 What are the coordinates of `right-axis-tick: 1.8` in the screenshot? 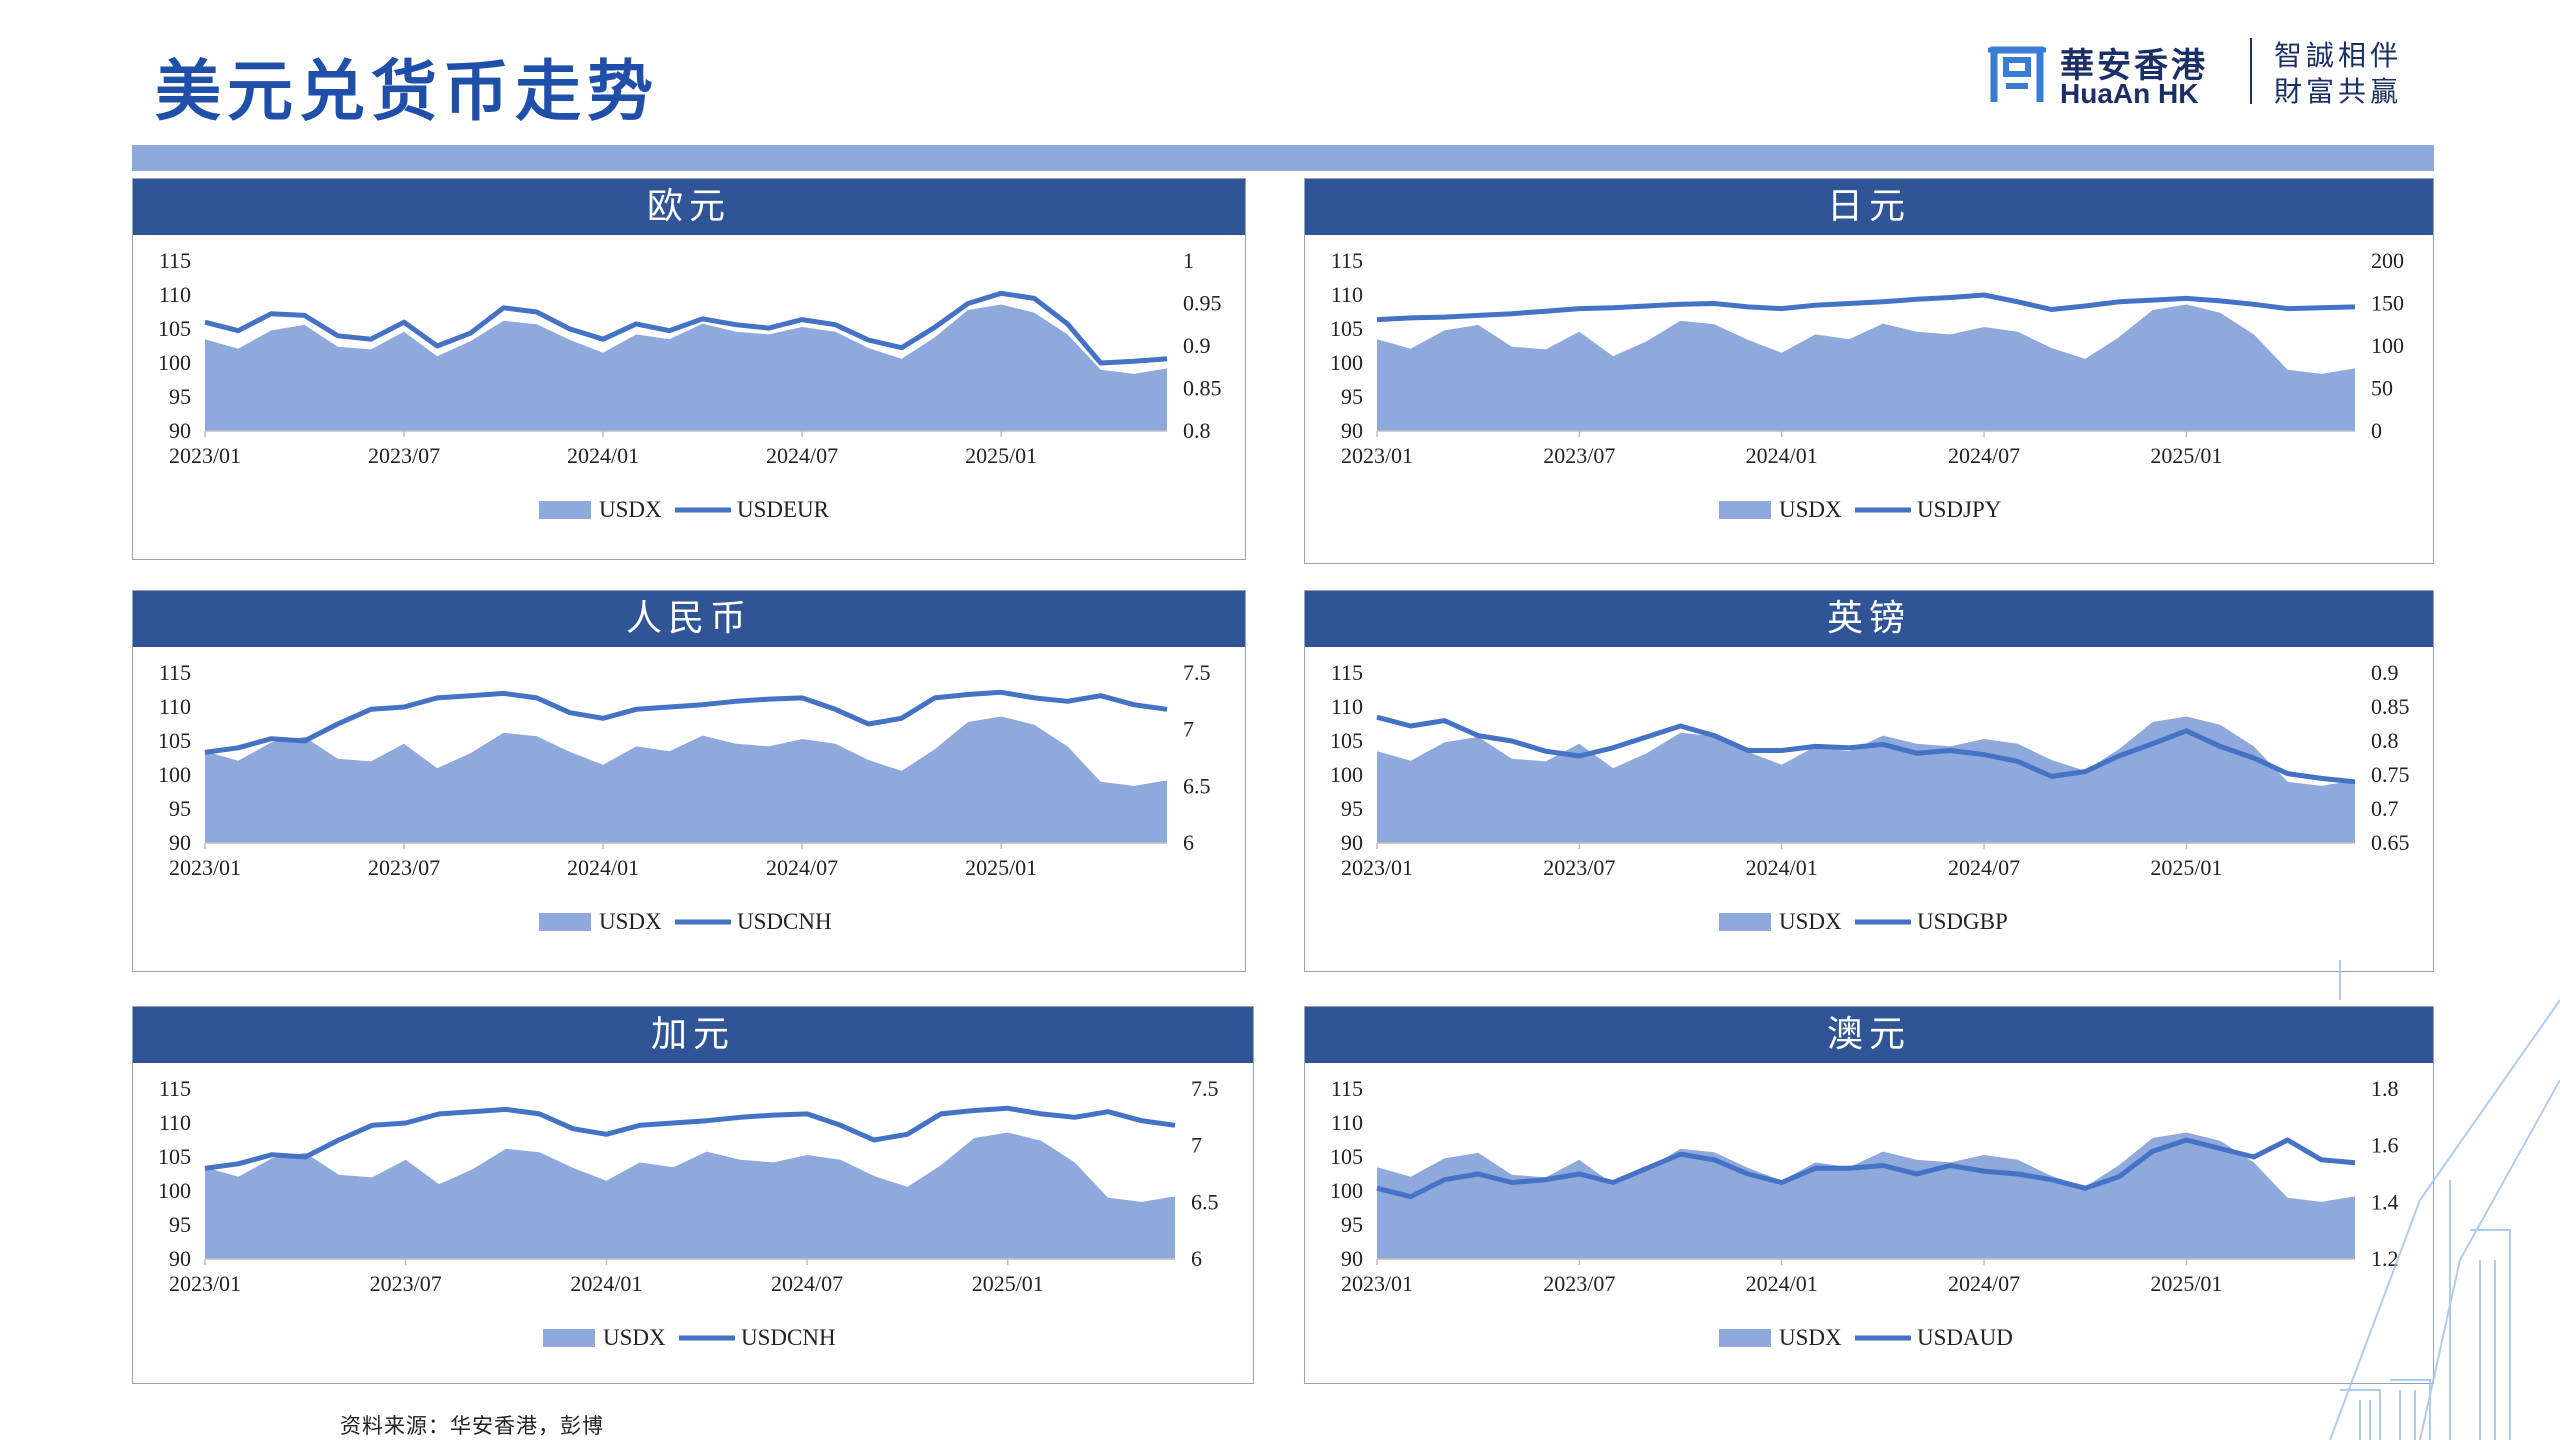 It's located at (2385, 1088).